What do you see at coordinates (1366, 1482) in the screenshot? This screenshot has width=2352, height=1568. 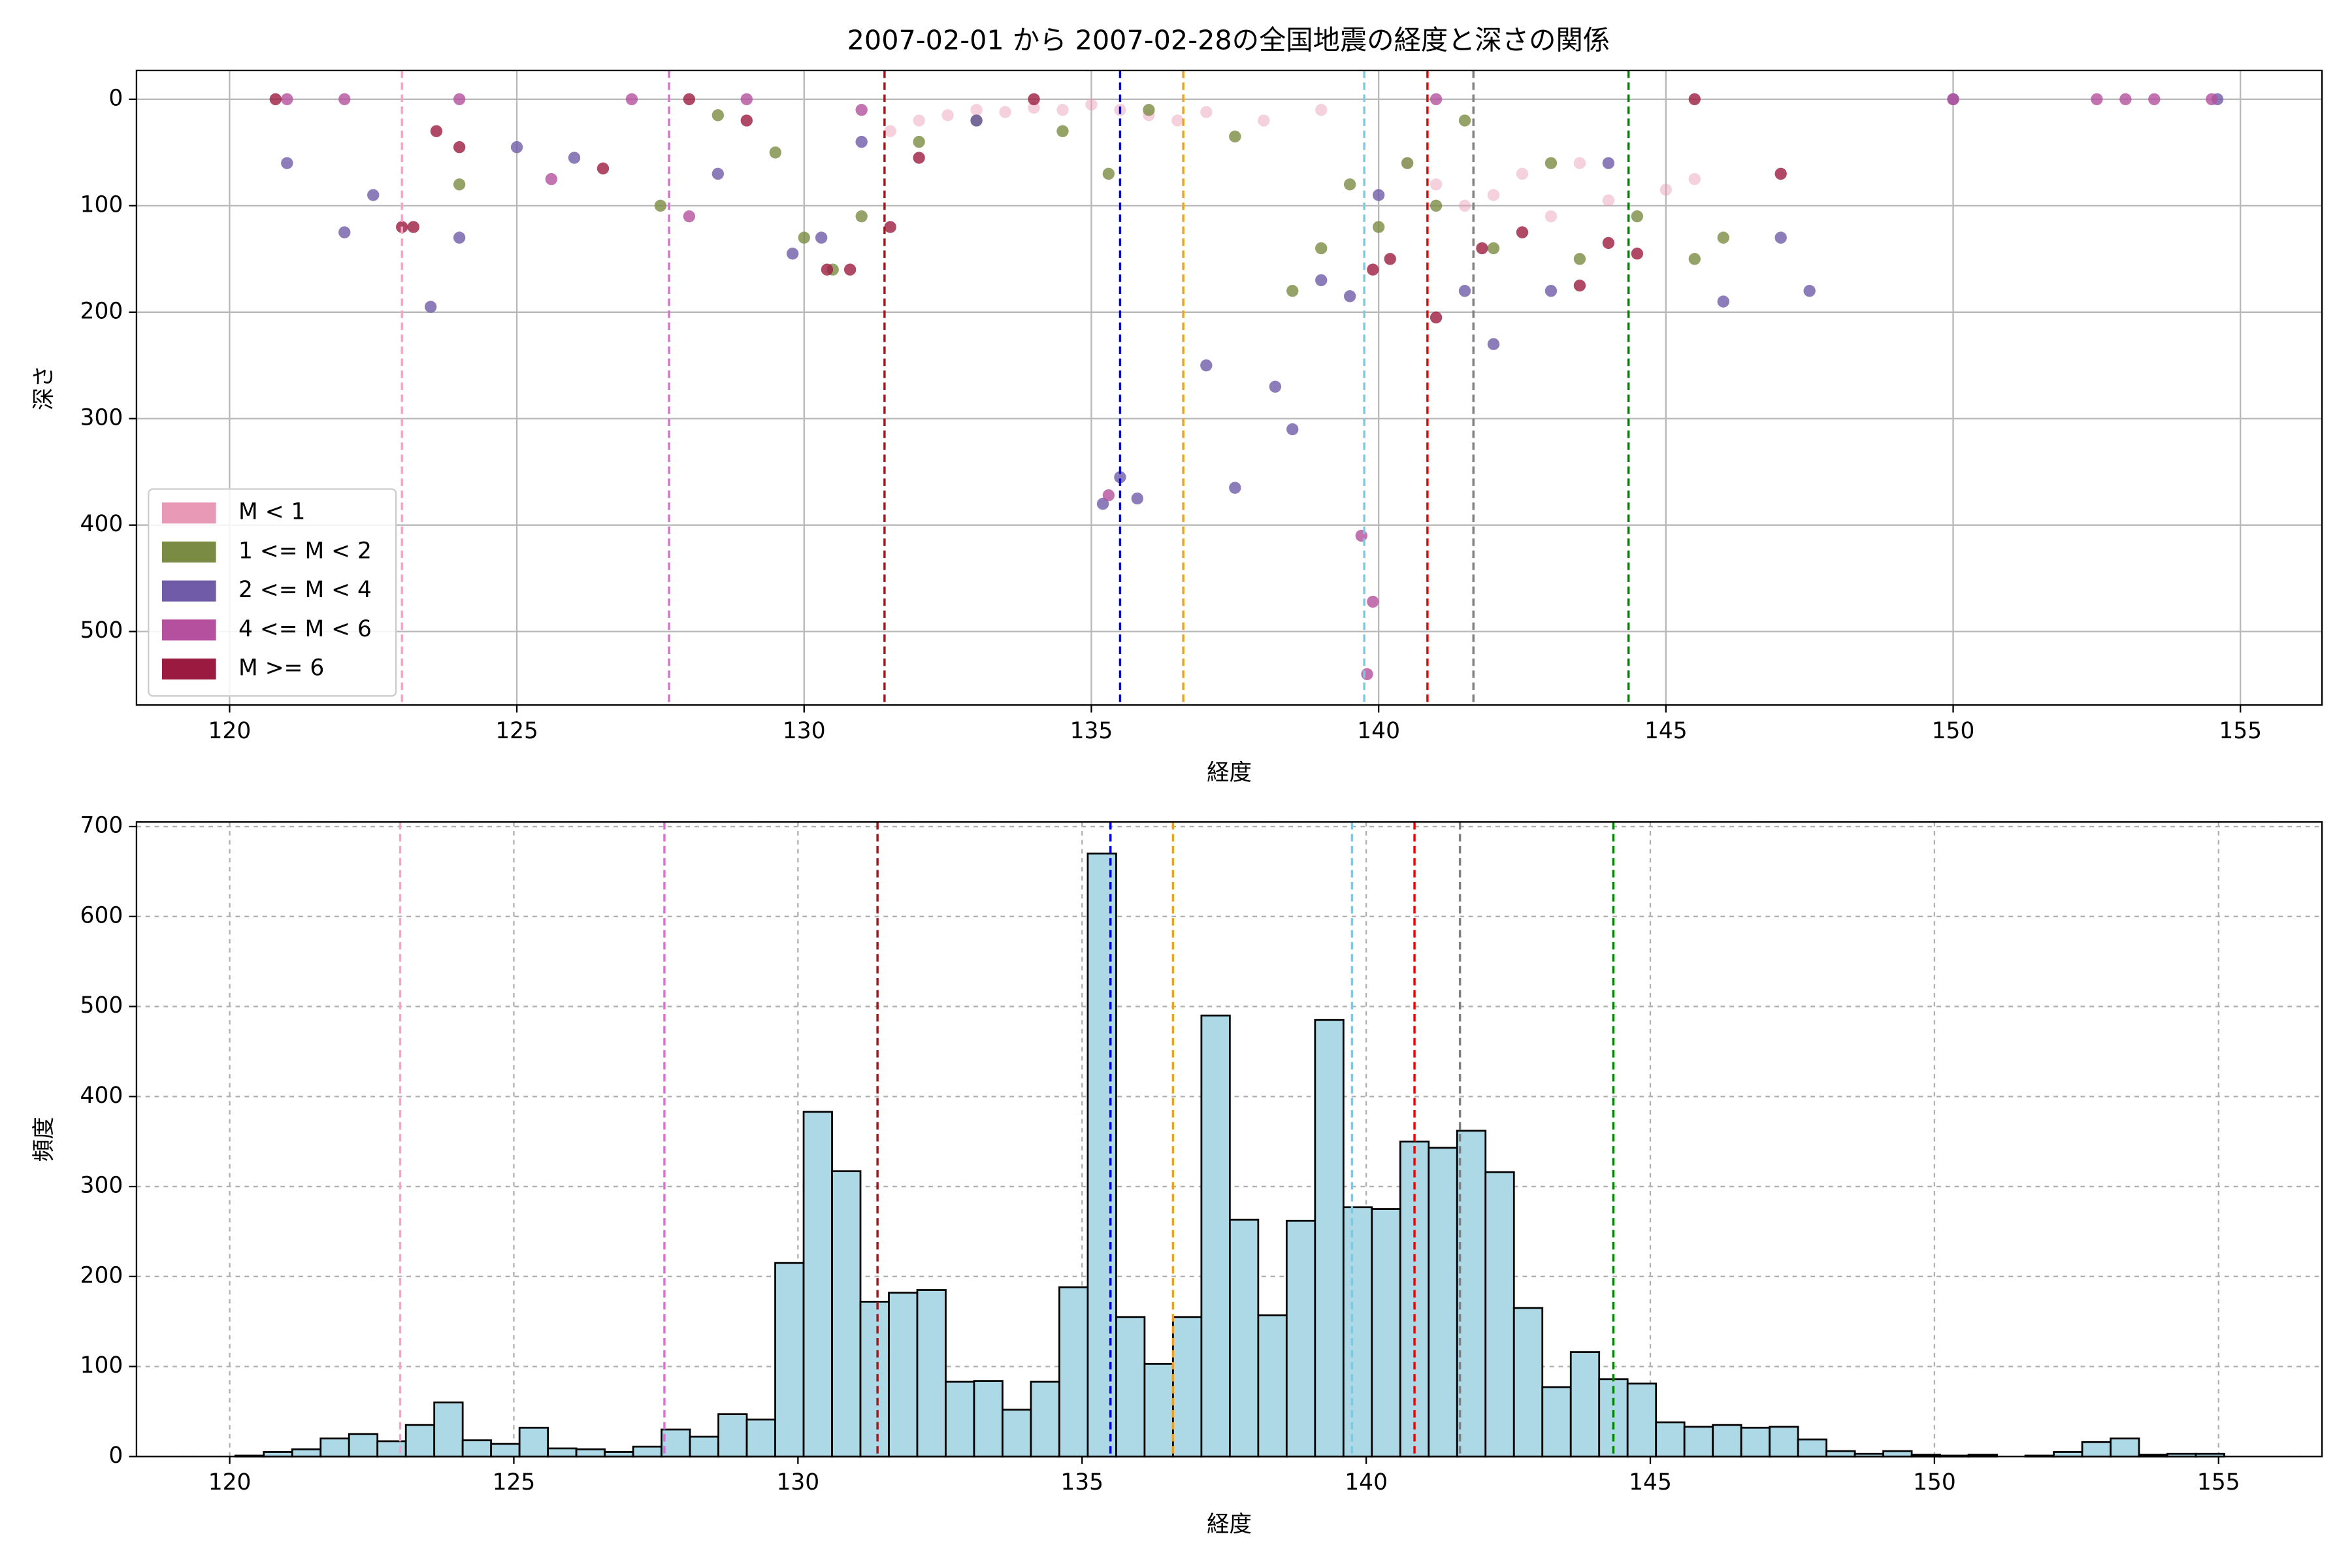 I see `x-tick-label: 140` at bounding box center [1366, 1482].